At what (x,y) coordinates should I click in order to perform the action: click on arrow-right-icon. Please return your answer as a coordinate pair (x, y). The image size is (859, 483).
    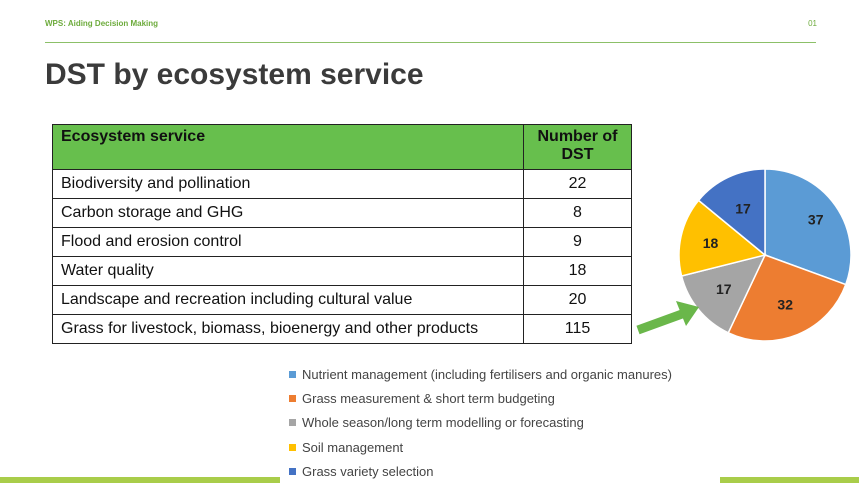
    Looking at the image, I should click on (667, 318).